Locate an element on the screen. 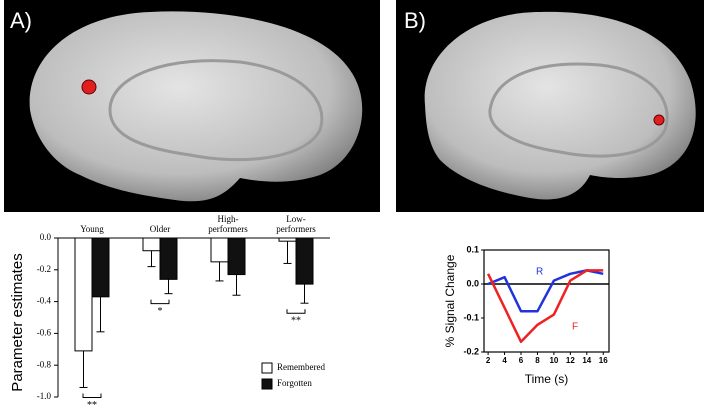  category-label: Older is located at coordinates (160, 229).